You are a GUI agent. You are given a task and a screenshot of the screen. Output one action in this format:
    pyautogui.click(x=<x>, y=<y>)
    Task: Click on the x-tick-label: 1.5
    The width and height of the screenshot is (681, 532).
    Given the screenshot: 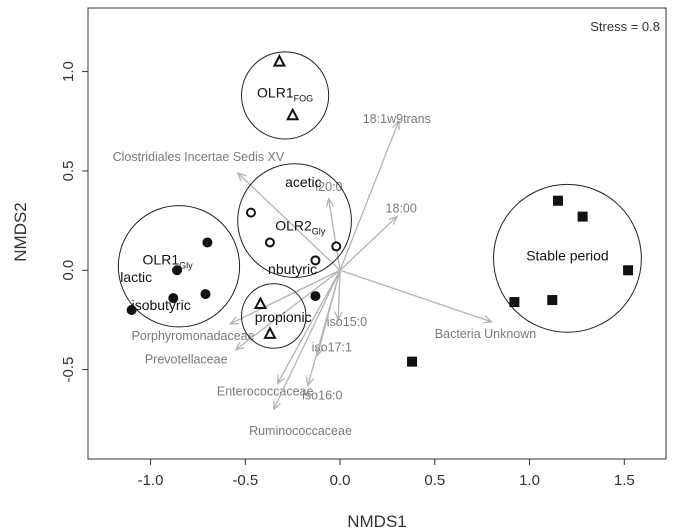 What is the action you would take?
    pyautogui.click(x=624, y=480)
    